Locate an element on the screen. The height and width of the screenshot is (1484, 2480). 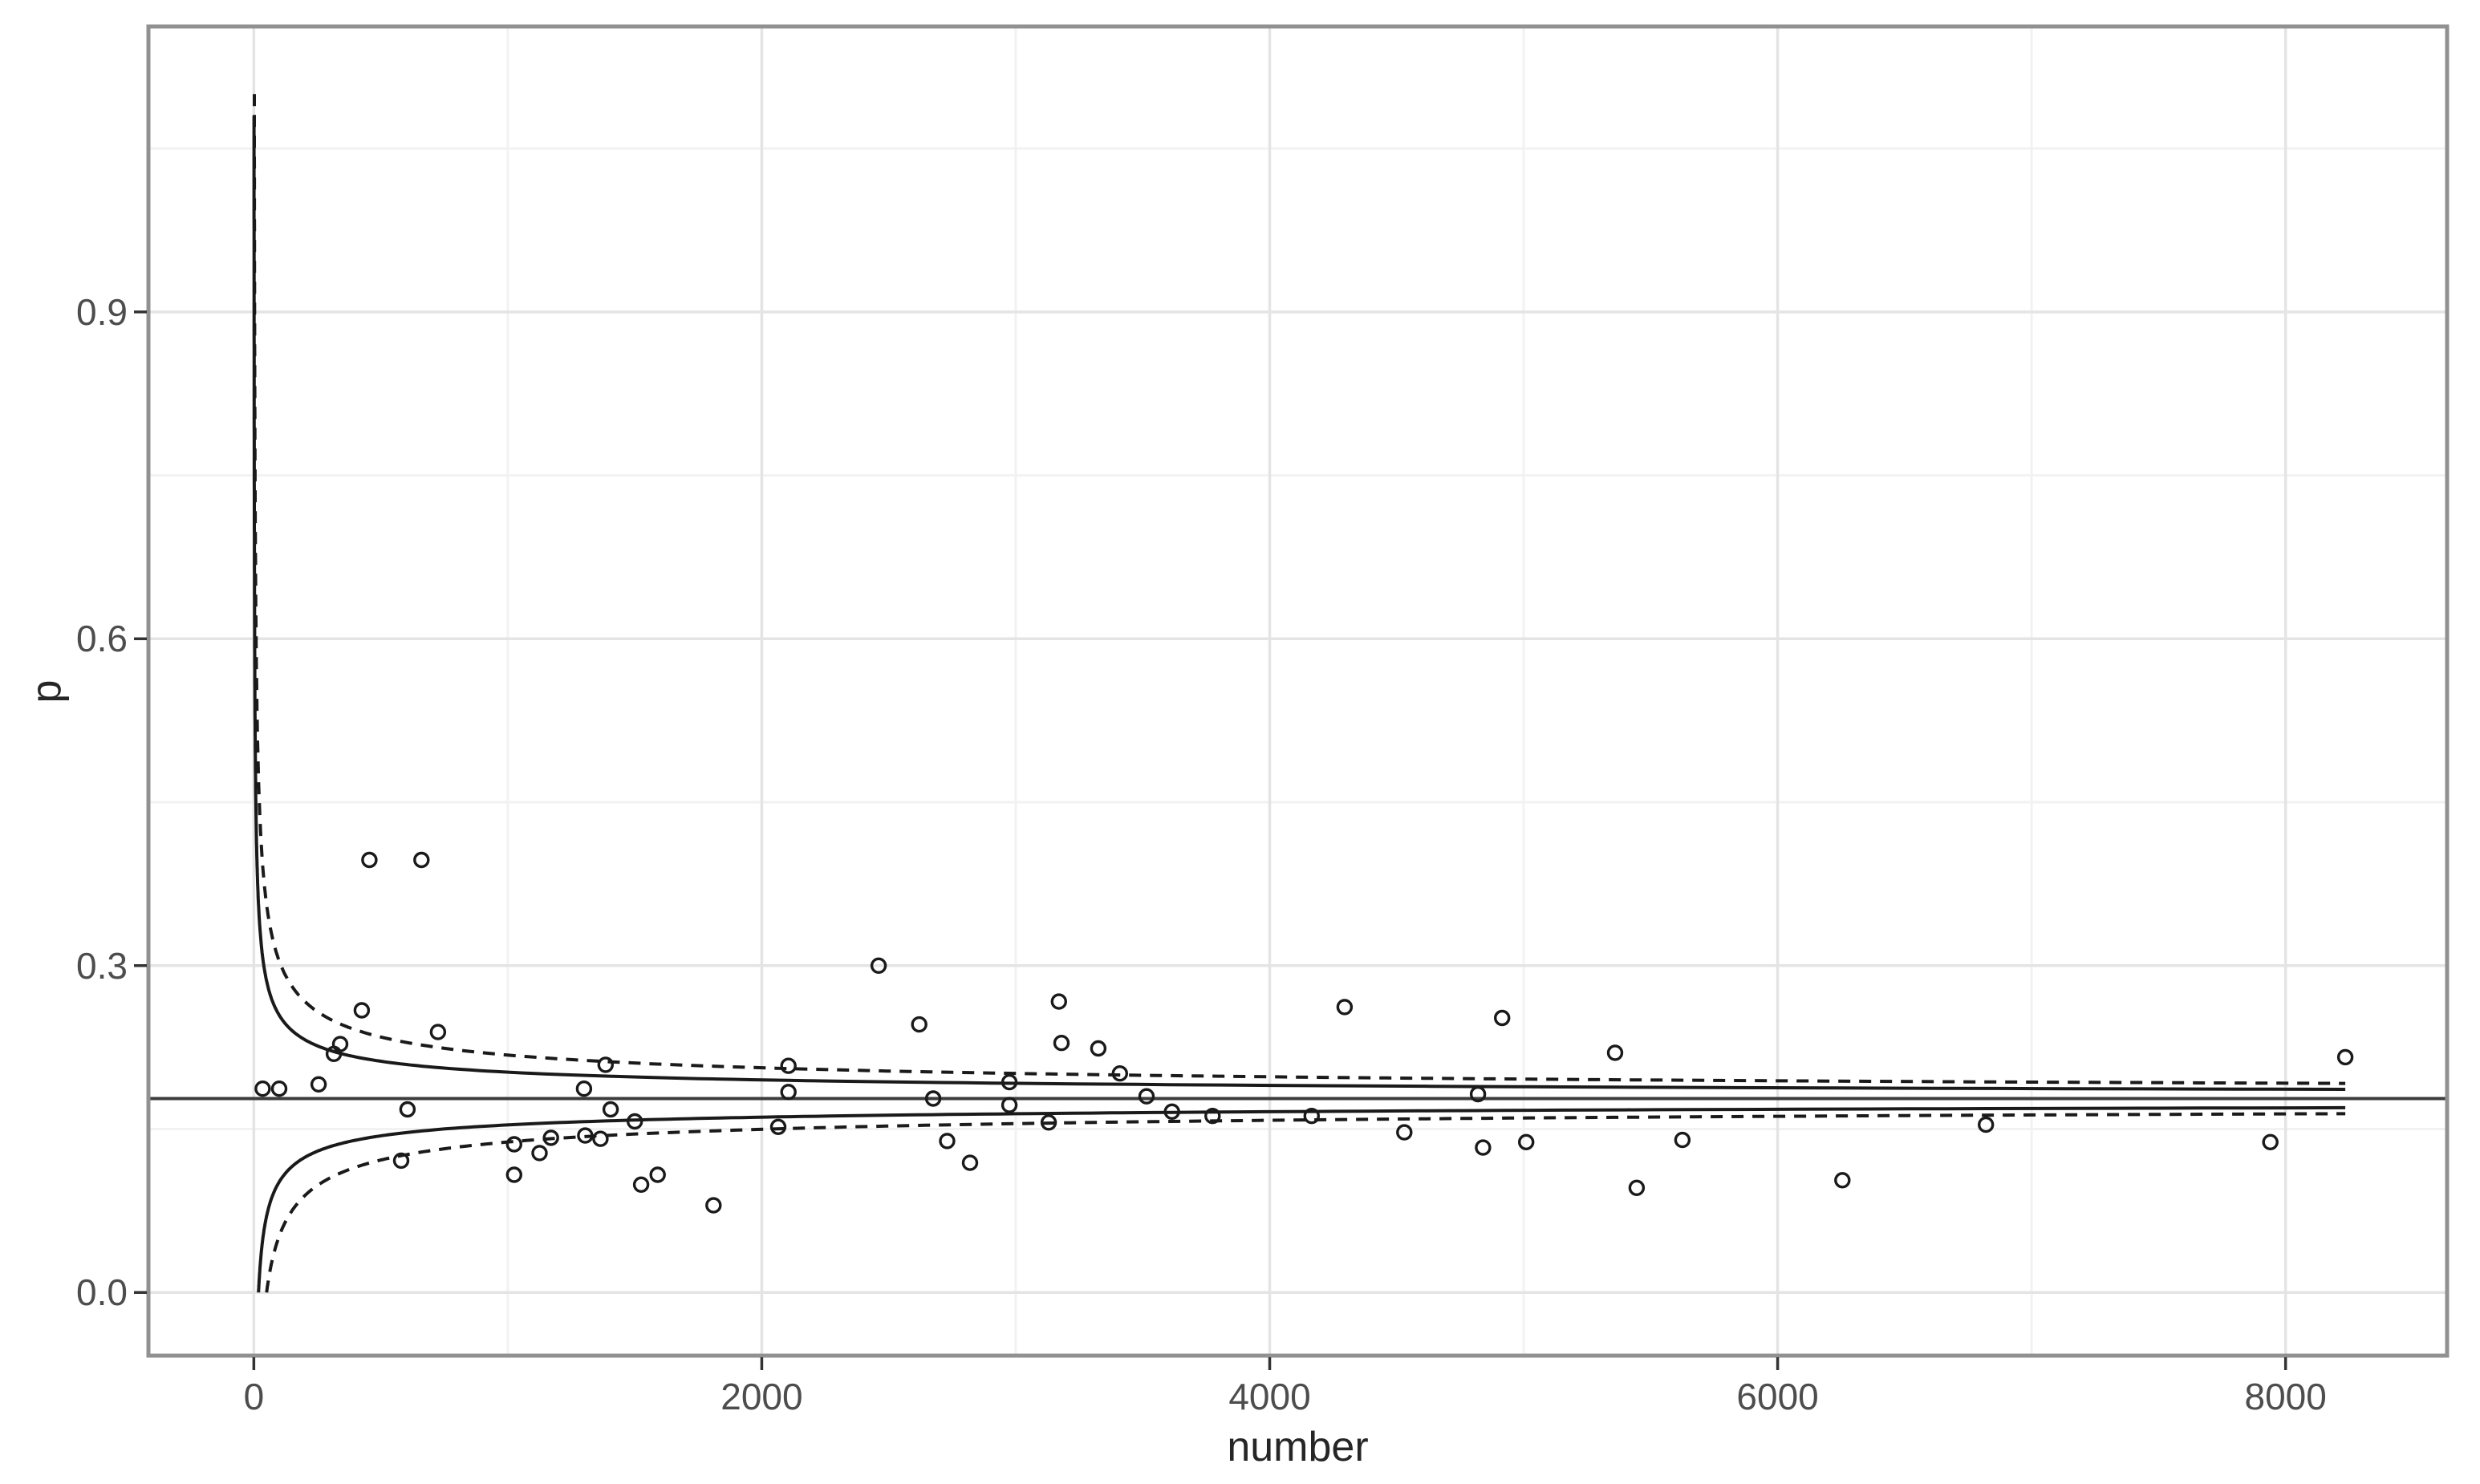
x-tick-label: 6000 is located at coordinates (1777, 1396).